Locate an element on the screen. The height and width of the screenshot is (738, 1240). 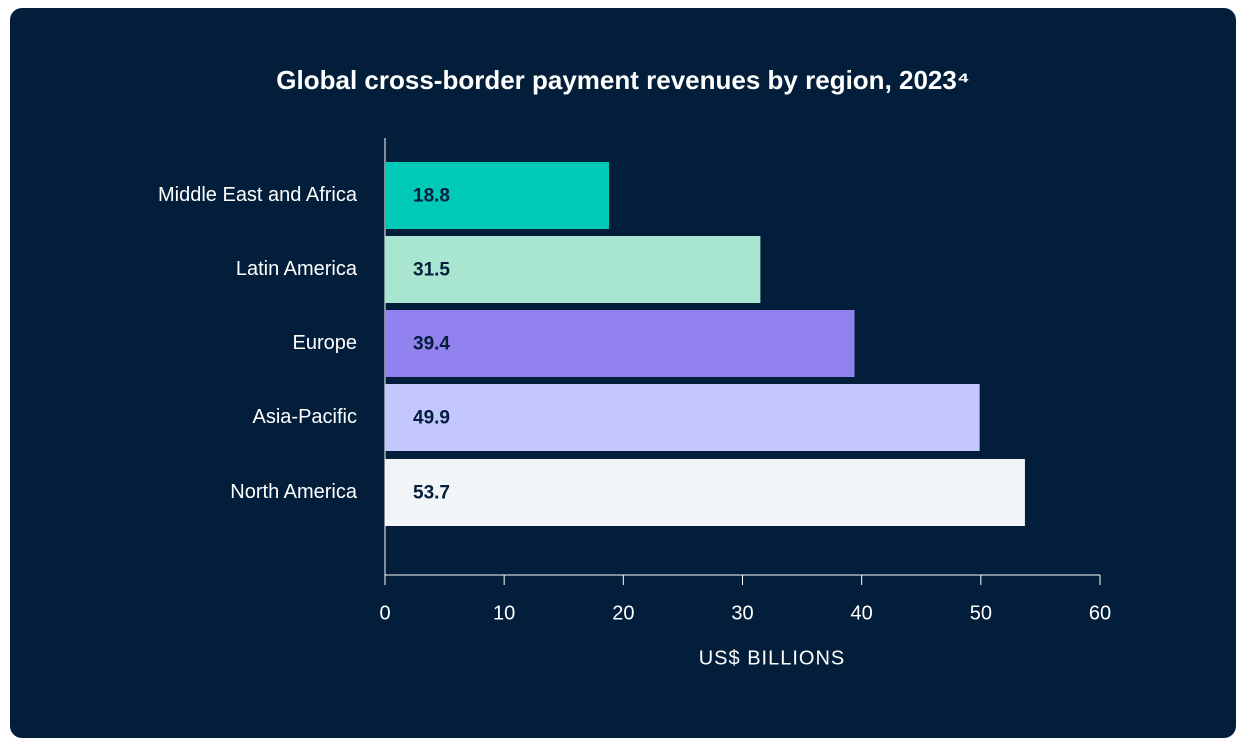
x-axis-label: US$ BILLIONS is located at coordinates (772, 658).